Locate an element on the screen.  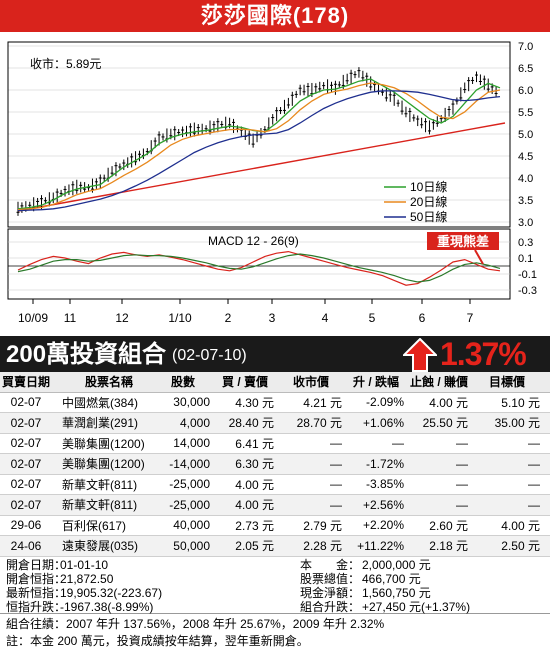
table-row: 02-07 美聯集團(1200) -14,000 6.30 元 — -1.72% — — is located at coordinates (275, 464).